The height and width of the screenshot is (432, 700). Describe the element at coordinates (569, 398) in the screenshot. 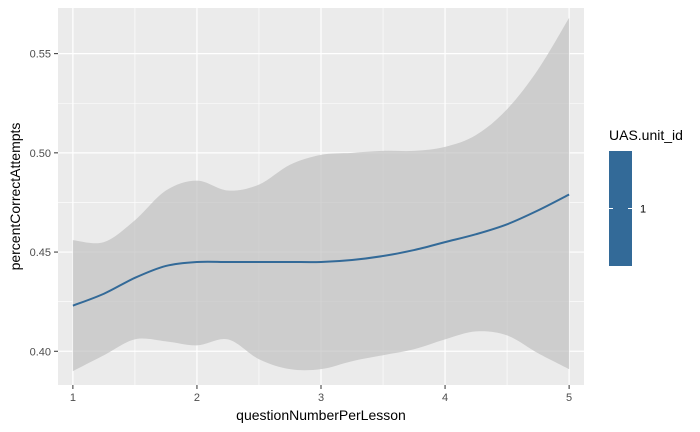

I see `x-tick-label: 5` at that location.